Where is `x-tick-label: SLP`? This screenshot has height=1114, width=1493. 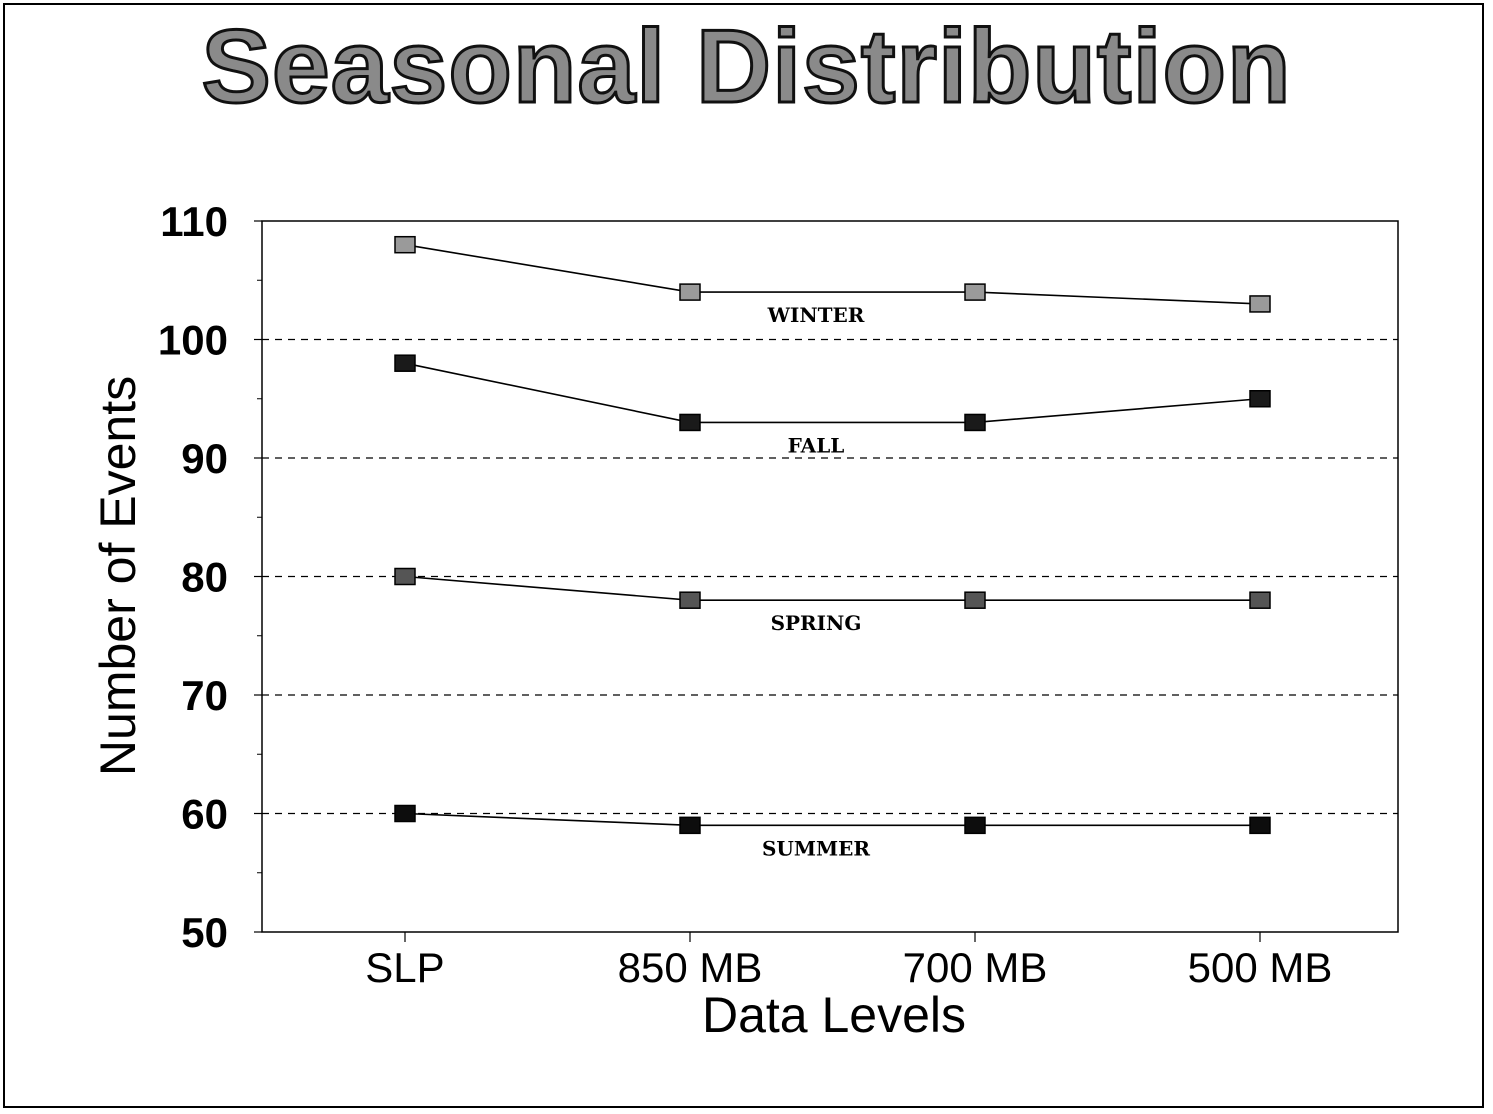 x-tick-label: SLP is located at coordinates (404, 967).